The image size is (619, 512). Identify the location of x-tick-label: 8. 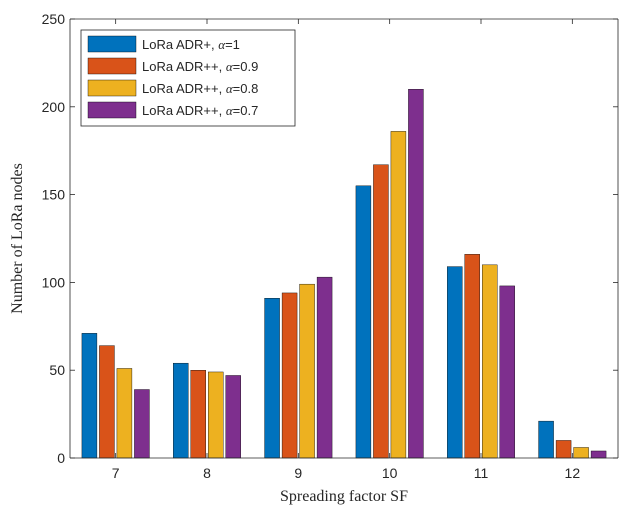
(207, 473).